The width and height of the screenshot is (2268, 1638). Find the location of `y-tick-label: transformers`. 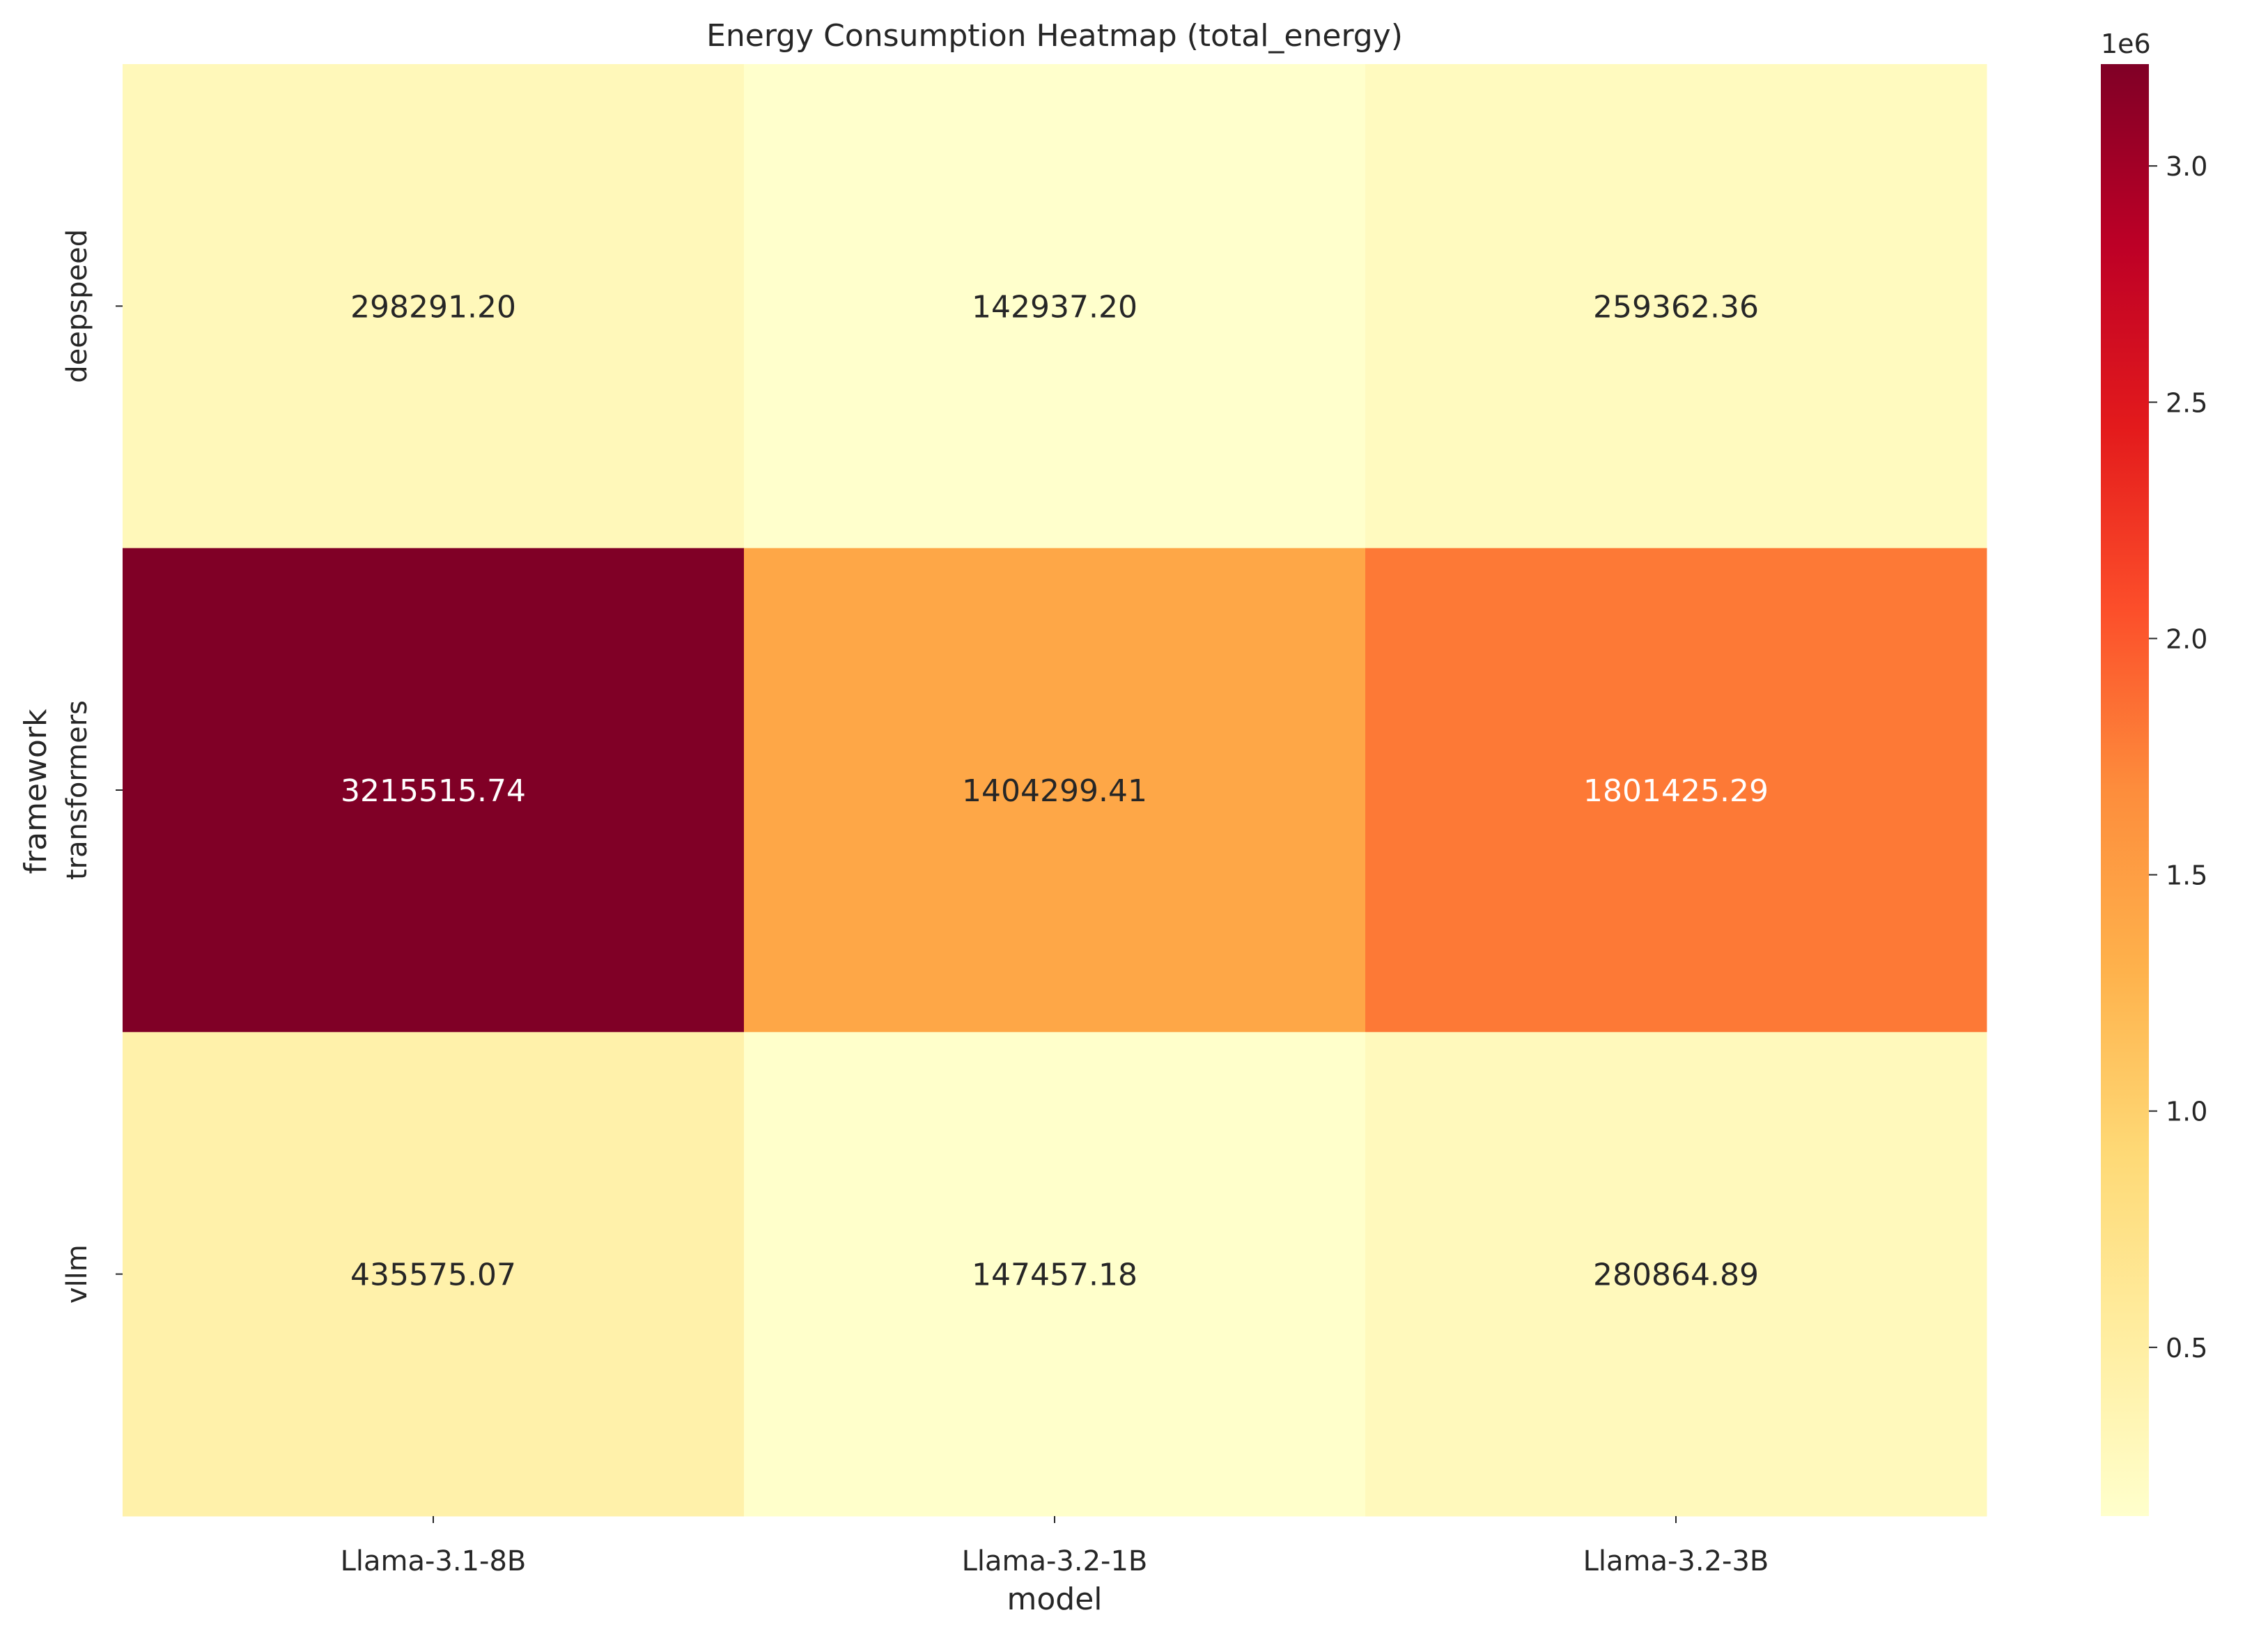

y-tick-label: transformers is located at coordinates (77, 790).